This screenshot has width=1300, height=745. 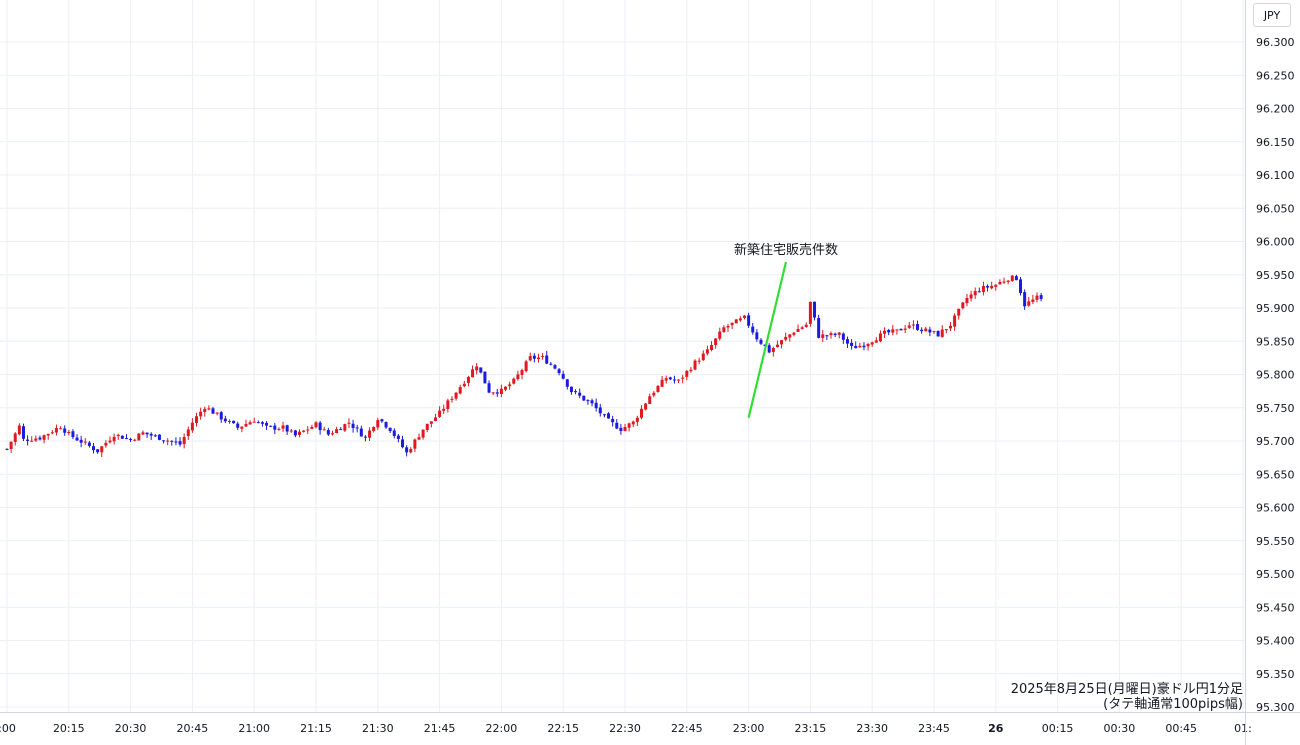 I want to click on caption-line1: 2025年8月25日(月曜日)豪ドル円1分足, so click(x=1127, y=689).